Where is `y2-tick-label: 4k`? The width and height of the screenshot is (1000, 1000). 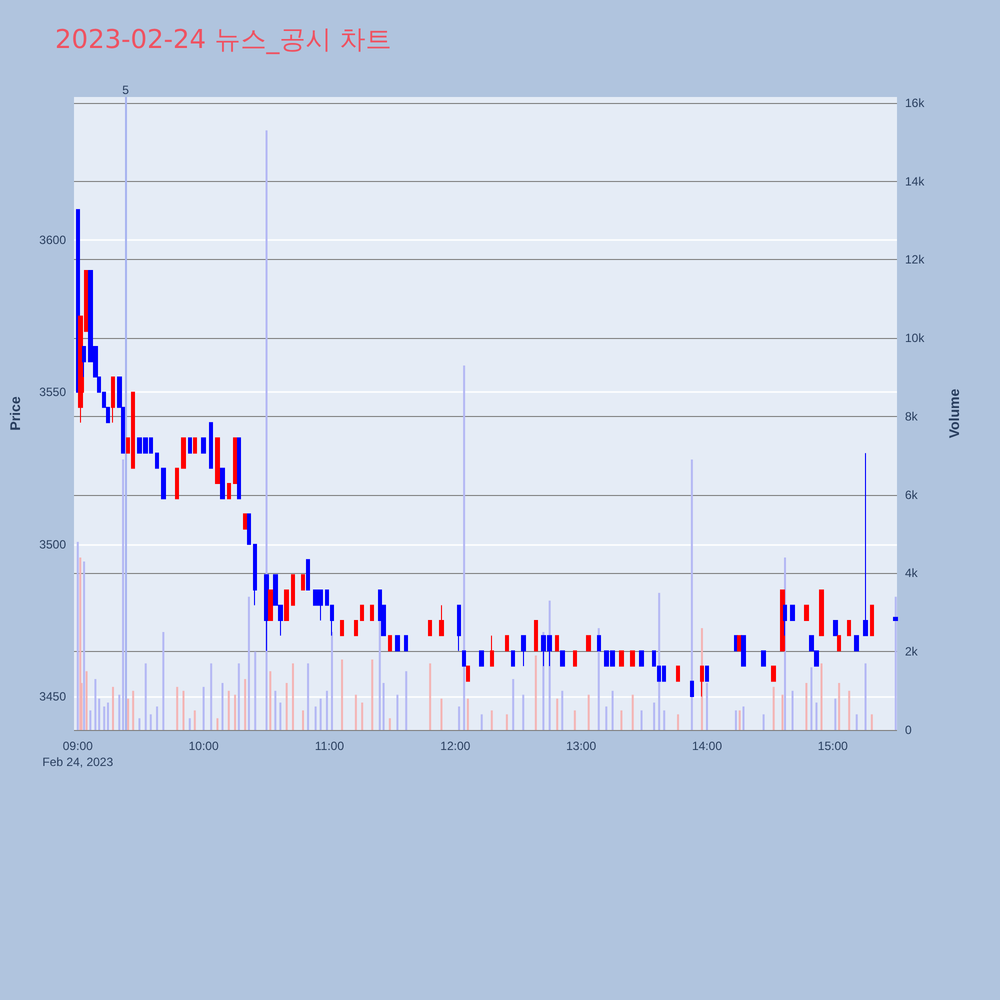 y2-tick-label: 4k is located at coordinates (912, 573).